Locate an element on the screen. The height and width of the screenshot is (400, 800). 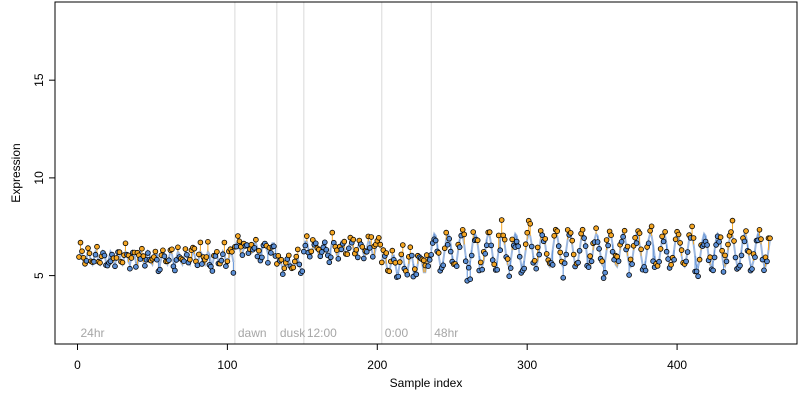
y-axis: 5 10 15 is located at coordinates (43, 176).